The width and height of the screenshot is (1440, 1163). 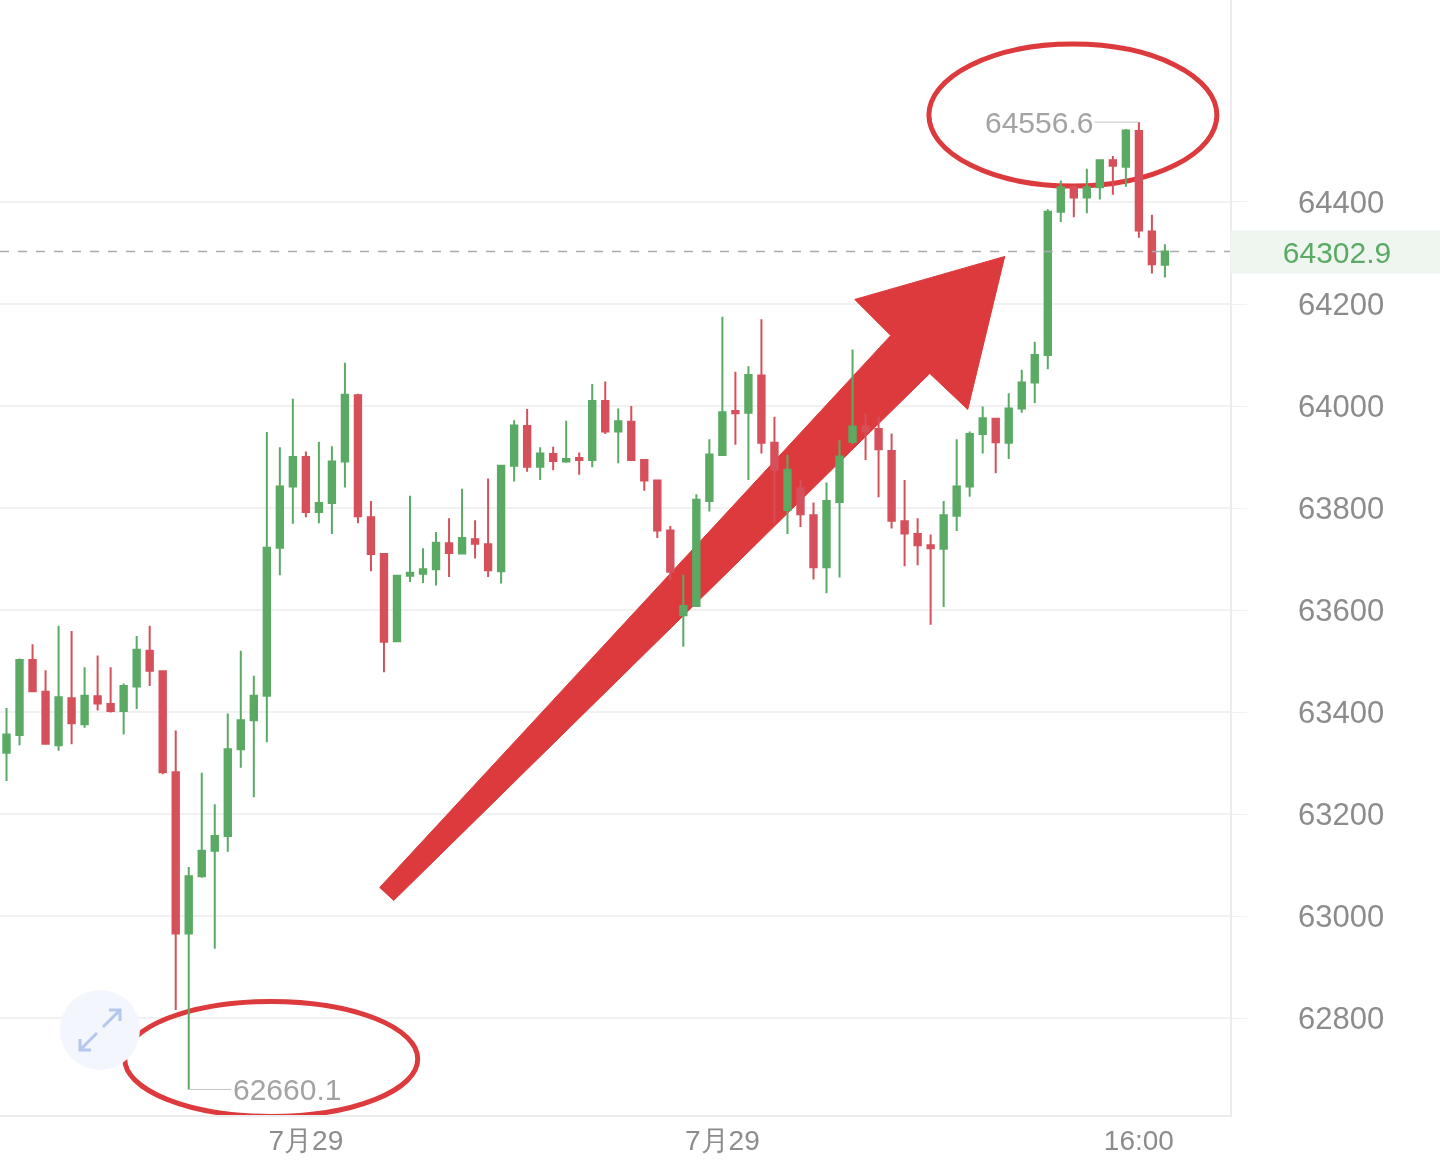 I want to click on annotation: 64556.6, so click(x=1039, y=122).